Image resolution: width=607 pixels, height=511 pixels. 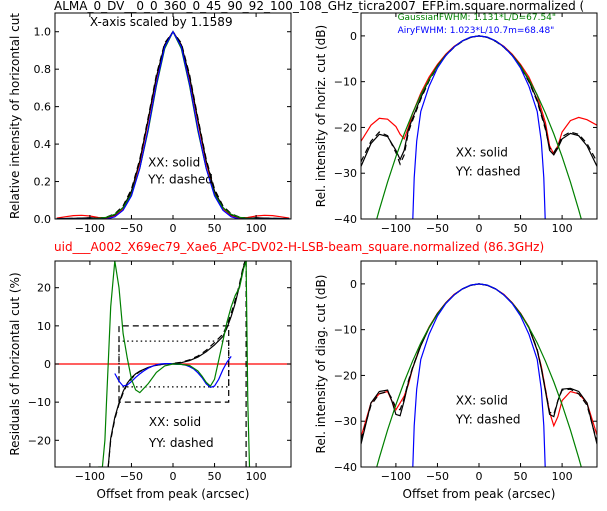 I want to click on y-tick-label: 1.0, so click(x=43, y=32).